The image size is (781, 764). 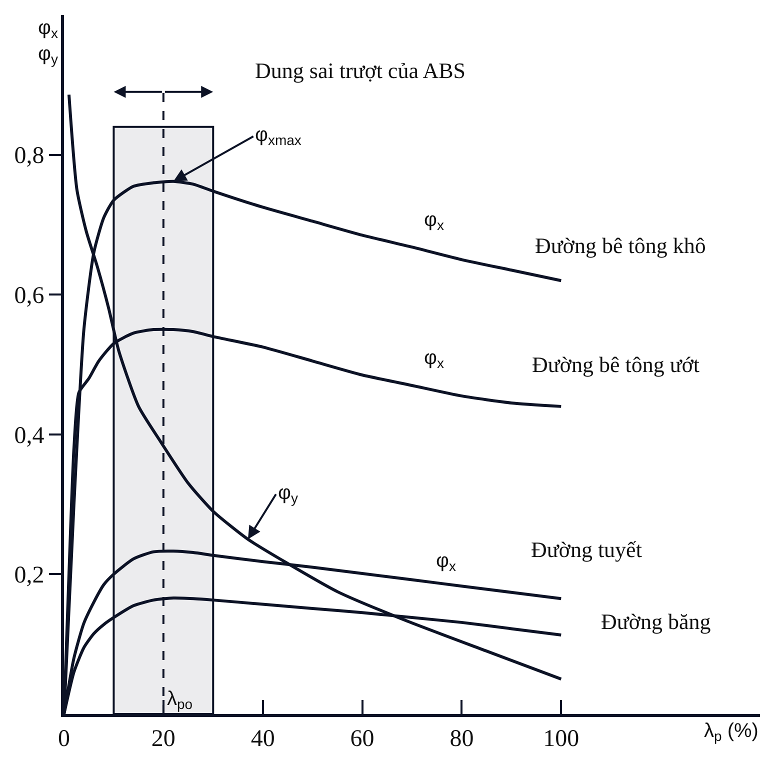 I want to click on x-tick-label: 40, so click(x=262, y=739).